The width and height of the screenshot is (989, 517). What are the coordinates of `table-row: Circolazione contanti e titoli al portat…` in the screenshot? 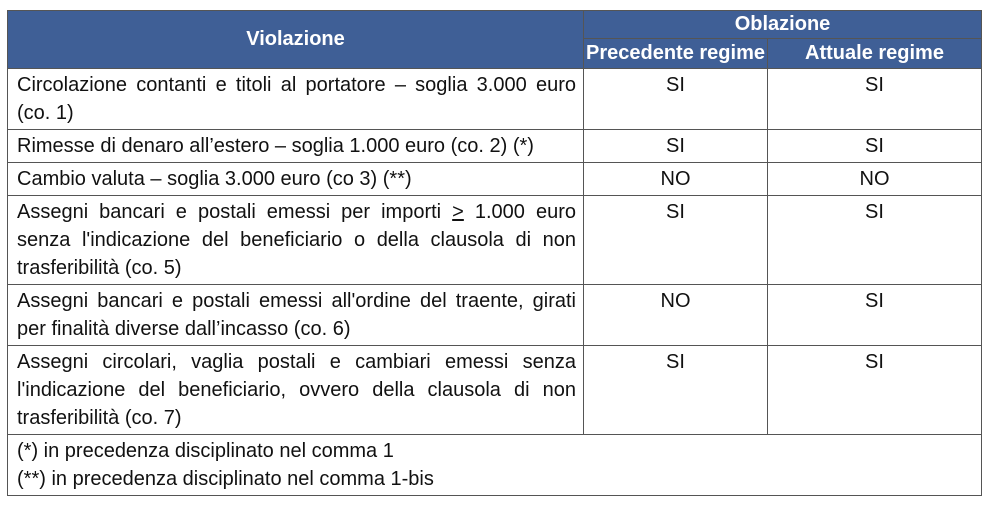 It's located at (495, 99).